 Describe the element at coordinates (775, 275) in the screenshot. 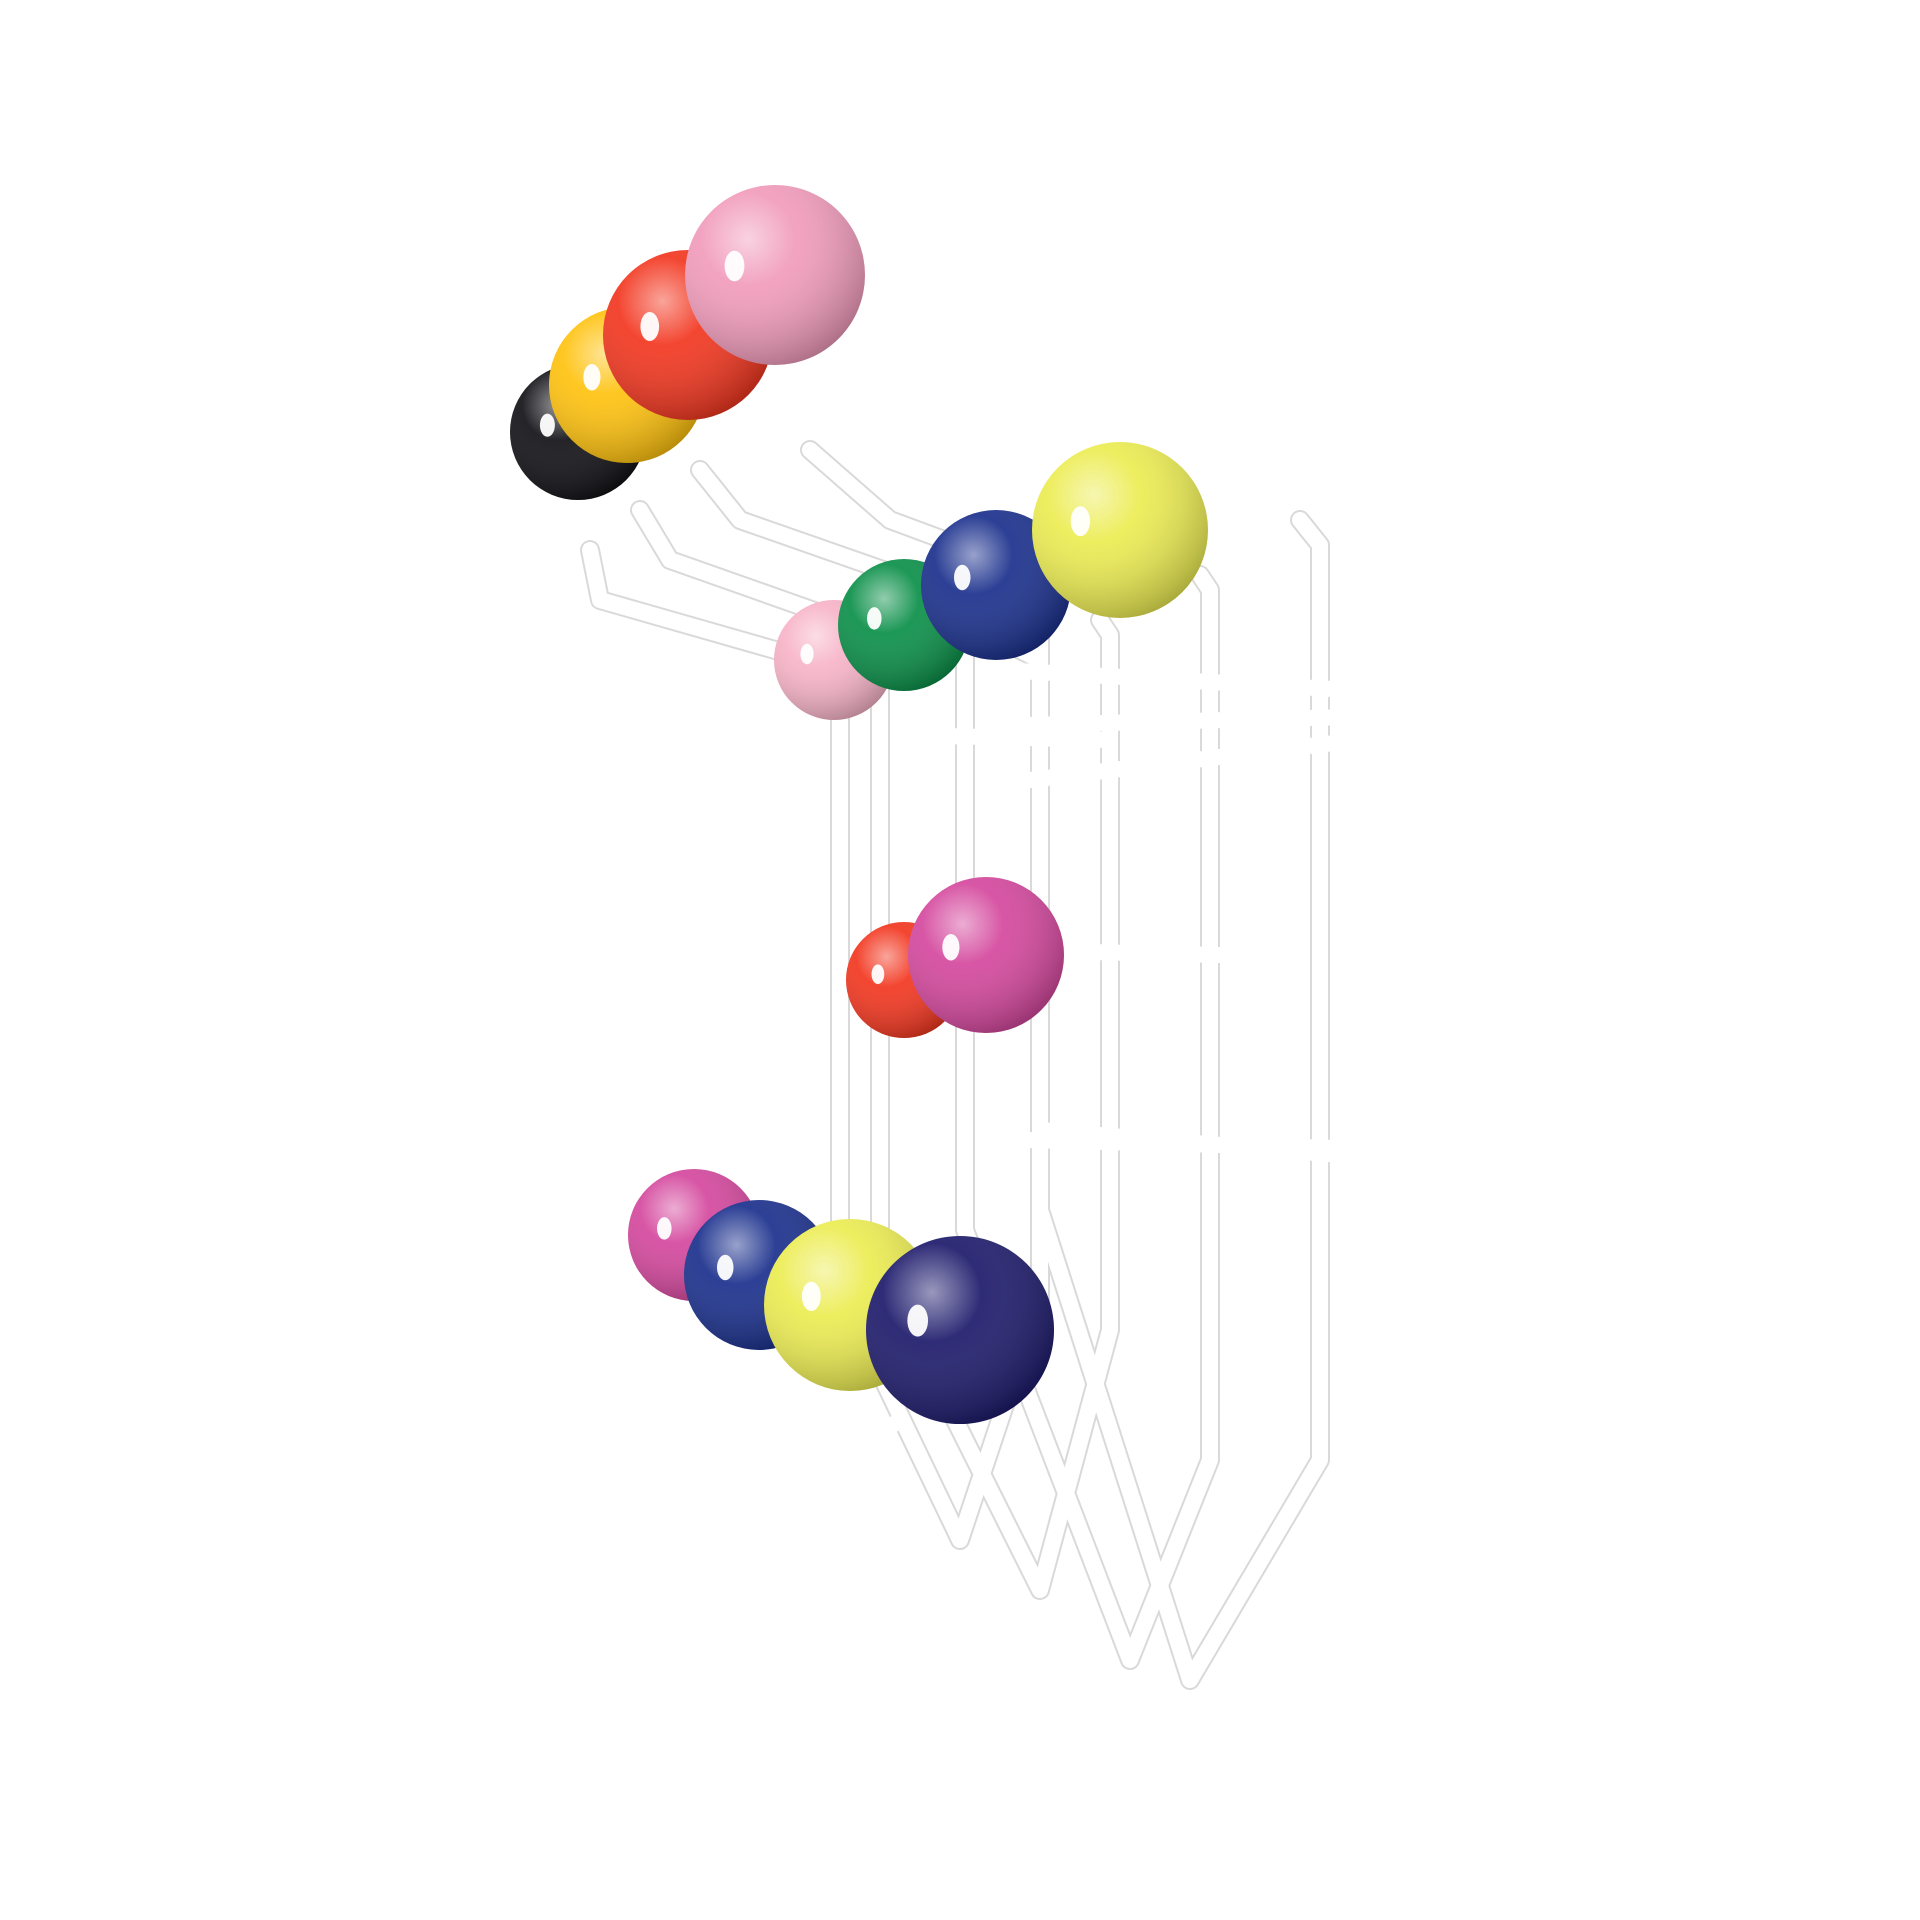

I see `pink-ball` at that location.